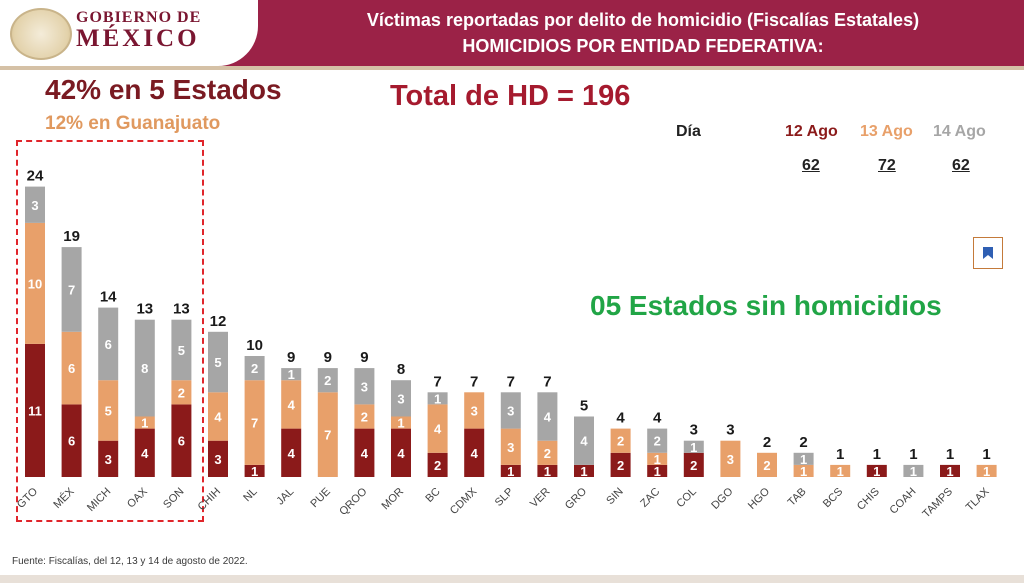 The image size is (1024, 583). Describe the element at coordinates (903, 501) in the screenshot. I see `category-label: COAH` at that location.